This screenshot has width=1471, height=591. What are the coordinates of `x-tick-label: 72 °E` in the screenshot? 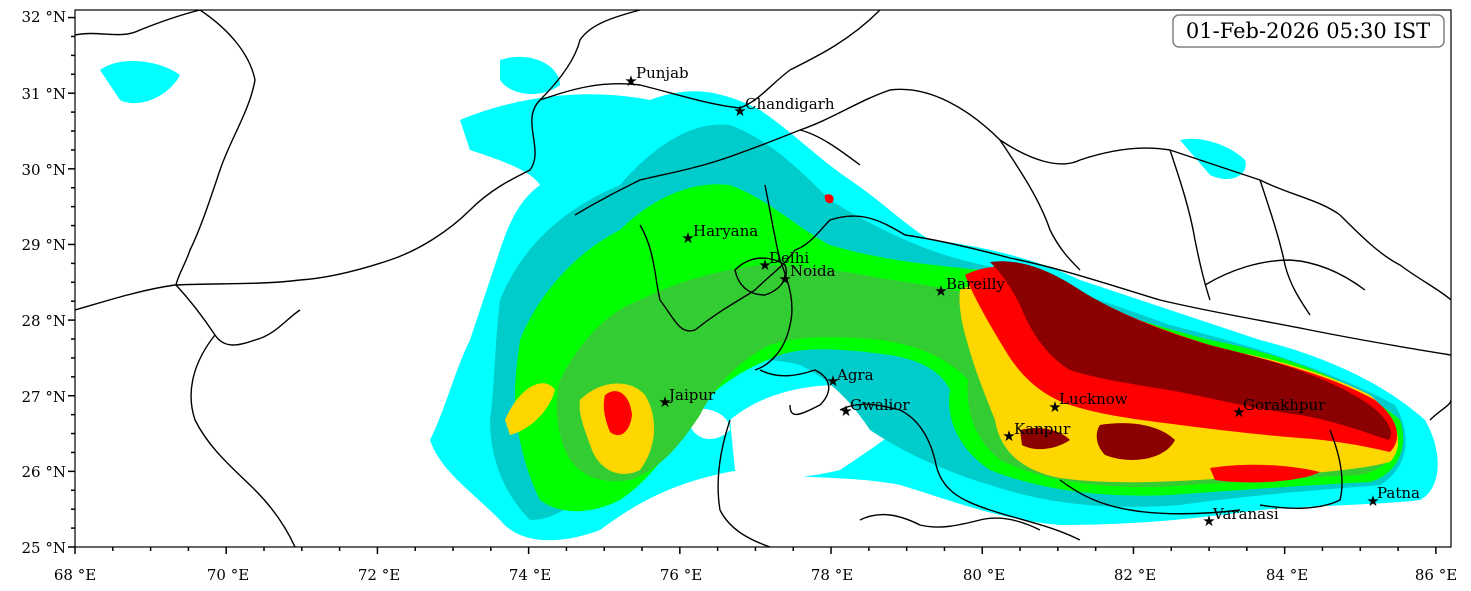 It's located at (379, 575).